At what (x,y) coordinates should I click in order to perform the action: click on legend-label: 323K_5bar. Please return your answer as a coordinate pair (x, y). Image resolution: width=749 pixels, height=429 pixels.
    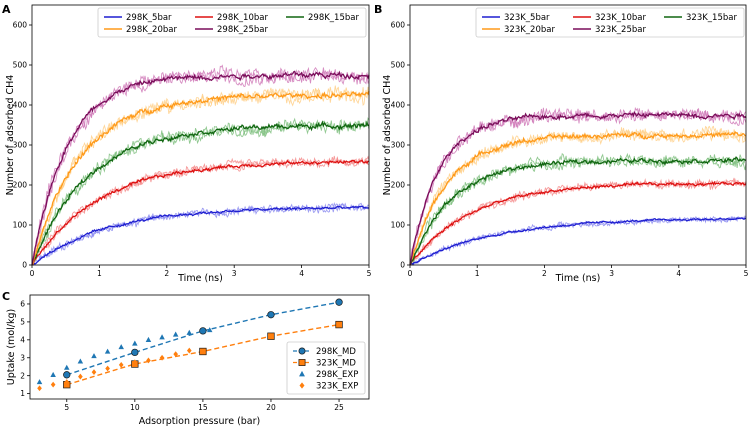
    Looking at the image, I should click on (527, 18).